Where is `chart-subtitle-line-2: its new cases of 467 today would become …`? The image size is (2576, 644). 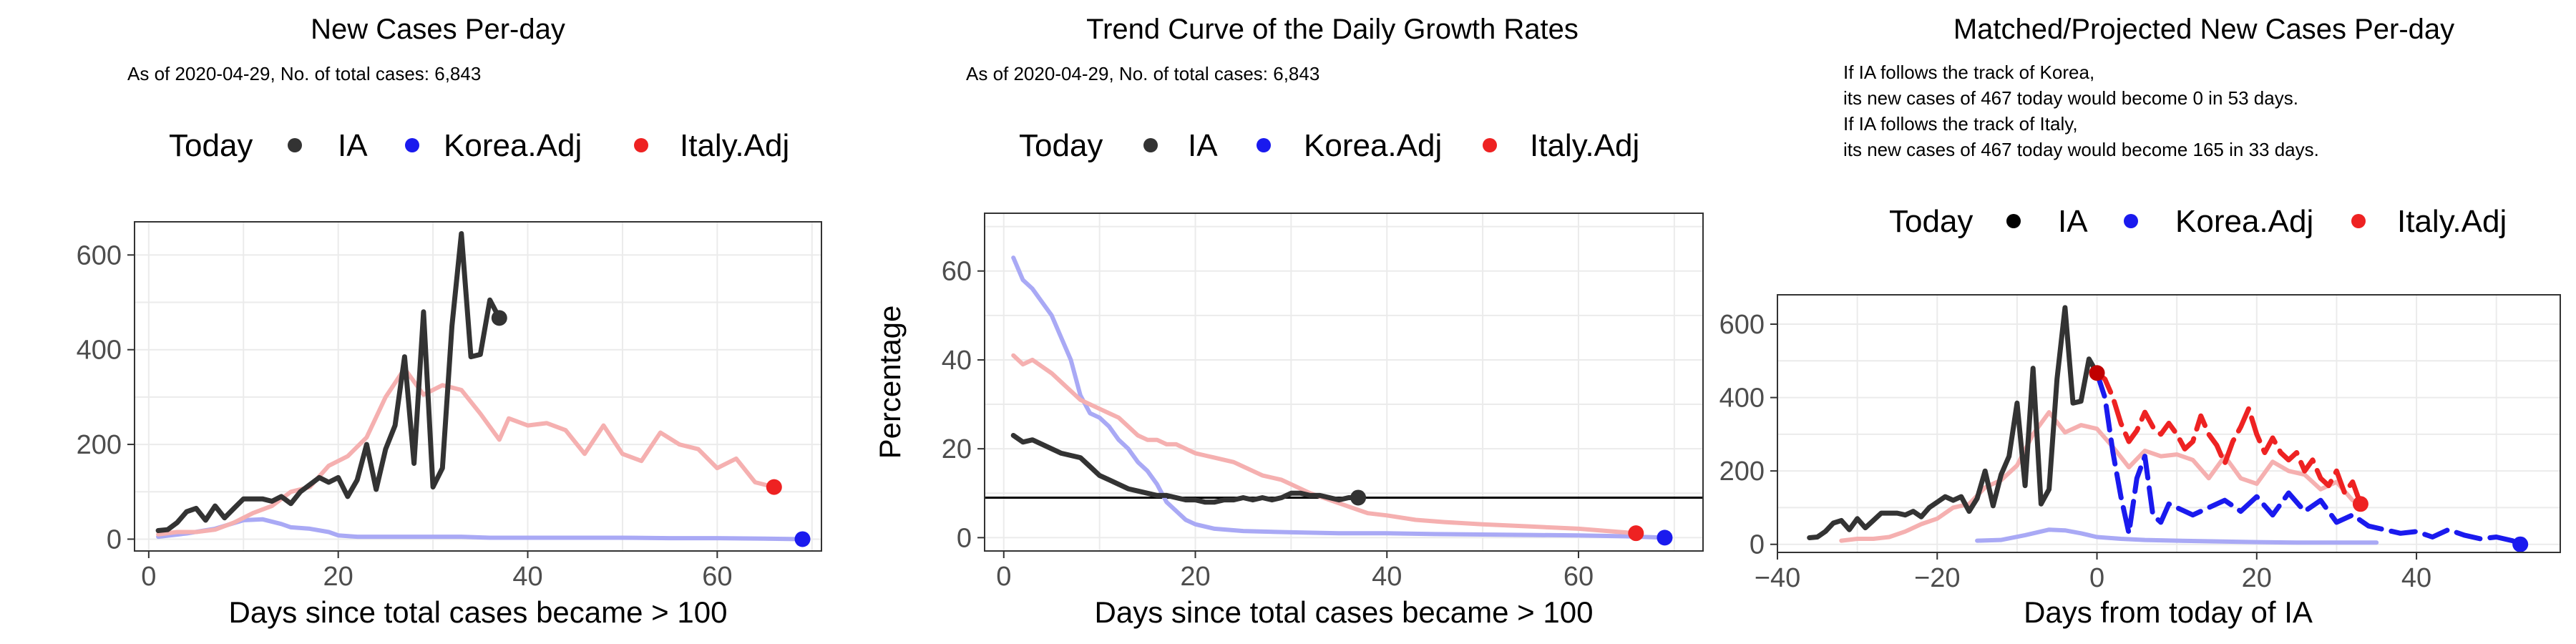
chart-subtitle-line-2: its new cases of 467 today would become … is located at coordinates (2070, 98).